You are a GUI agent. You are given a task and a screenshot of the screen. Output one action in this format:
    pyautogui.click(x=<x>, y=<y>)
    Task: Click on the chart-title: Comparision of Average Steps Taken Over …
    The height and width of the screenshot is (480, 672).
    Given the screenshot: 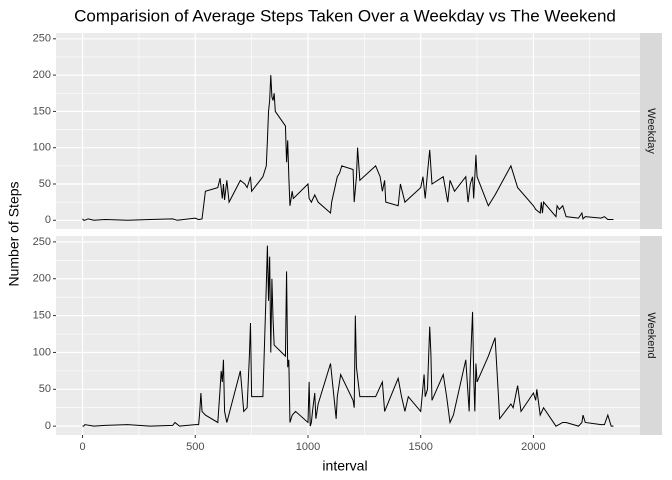 What is the action you would take?
    pyautogui.click(x=345, y=15)
    